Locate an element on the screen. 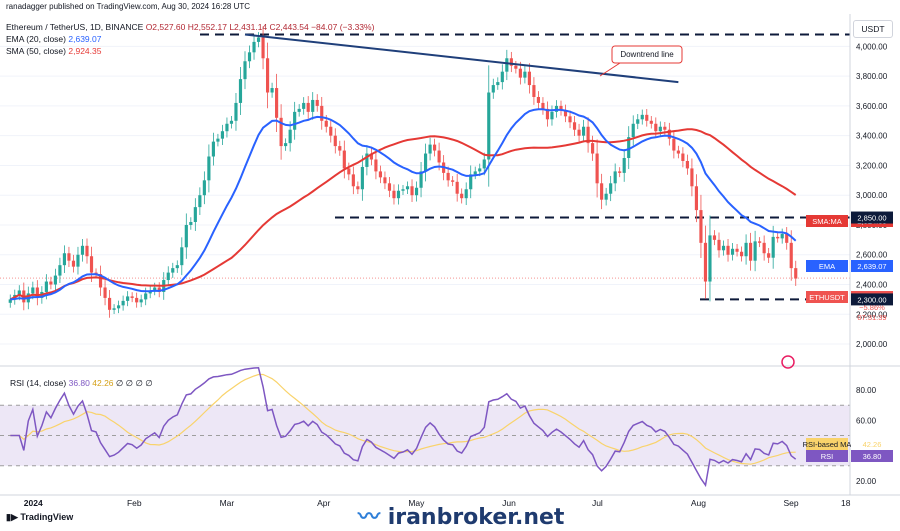 This screenshot has height=531, width=900. rsi-tag-value-bg is located at coordinates (872, 456).